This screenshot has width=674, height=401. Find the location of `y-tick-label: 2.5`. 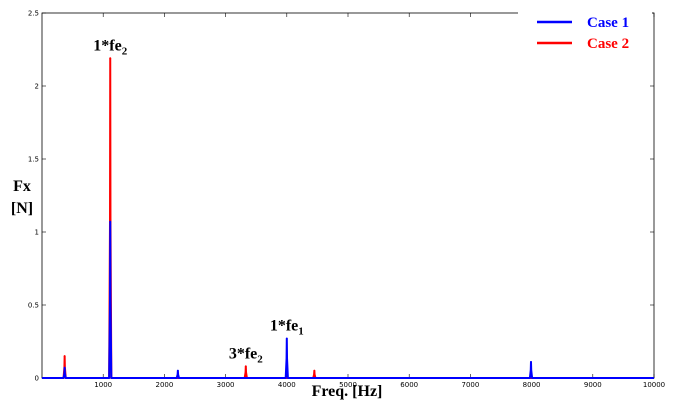

y-tick-label: 2.5 is located at coordinates (33, 14).